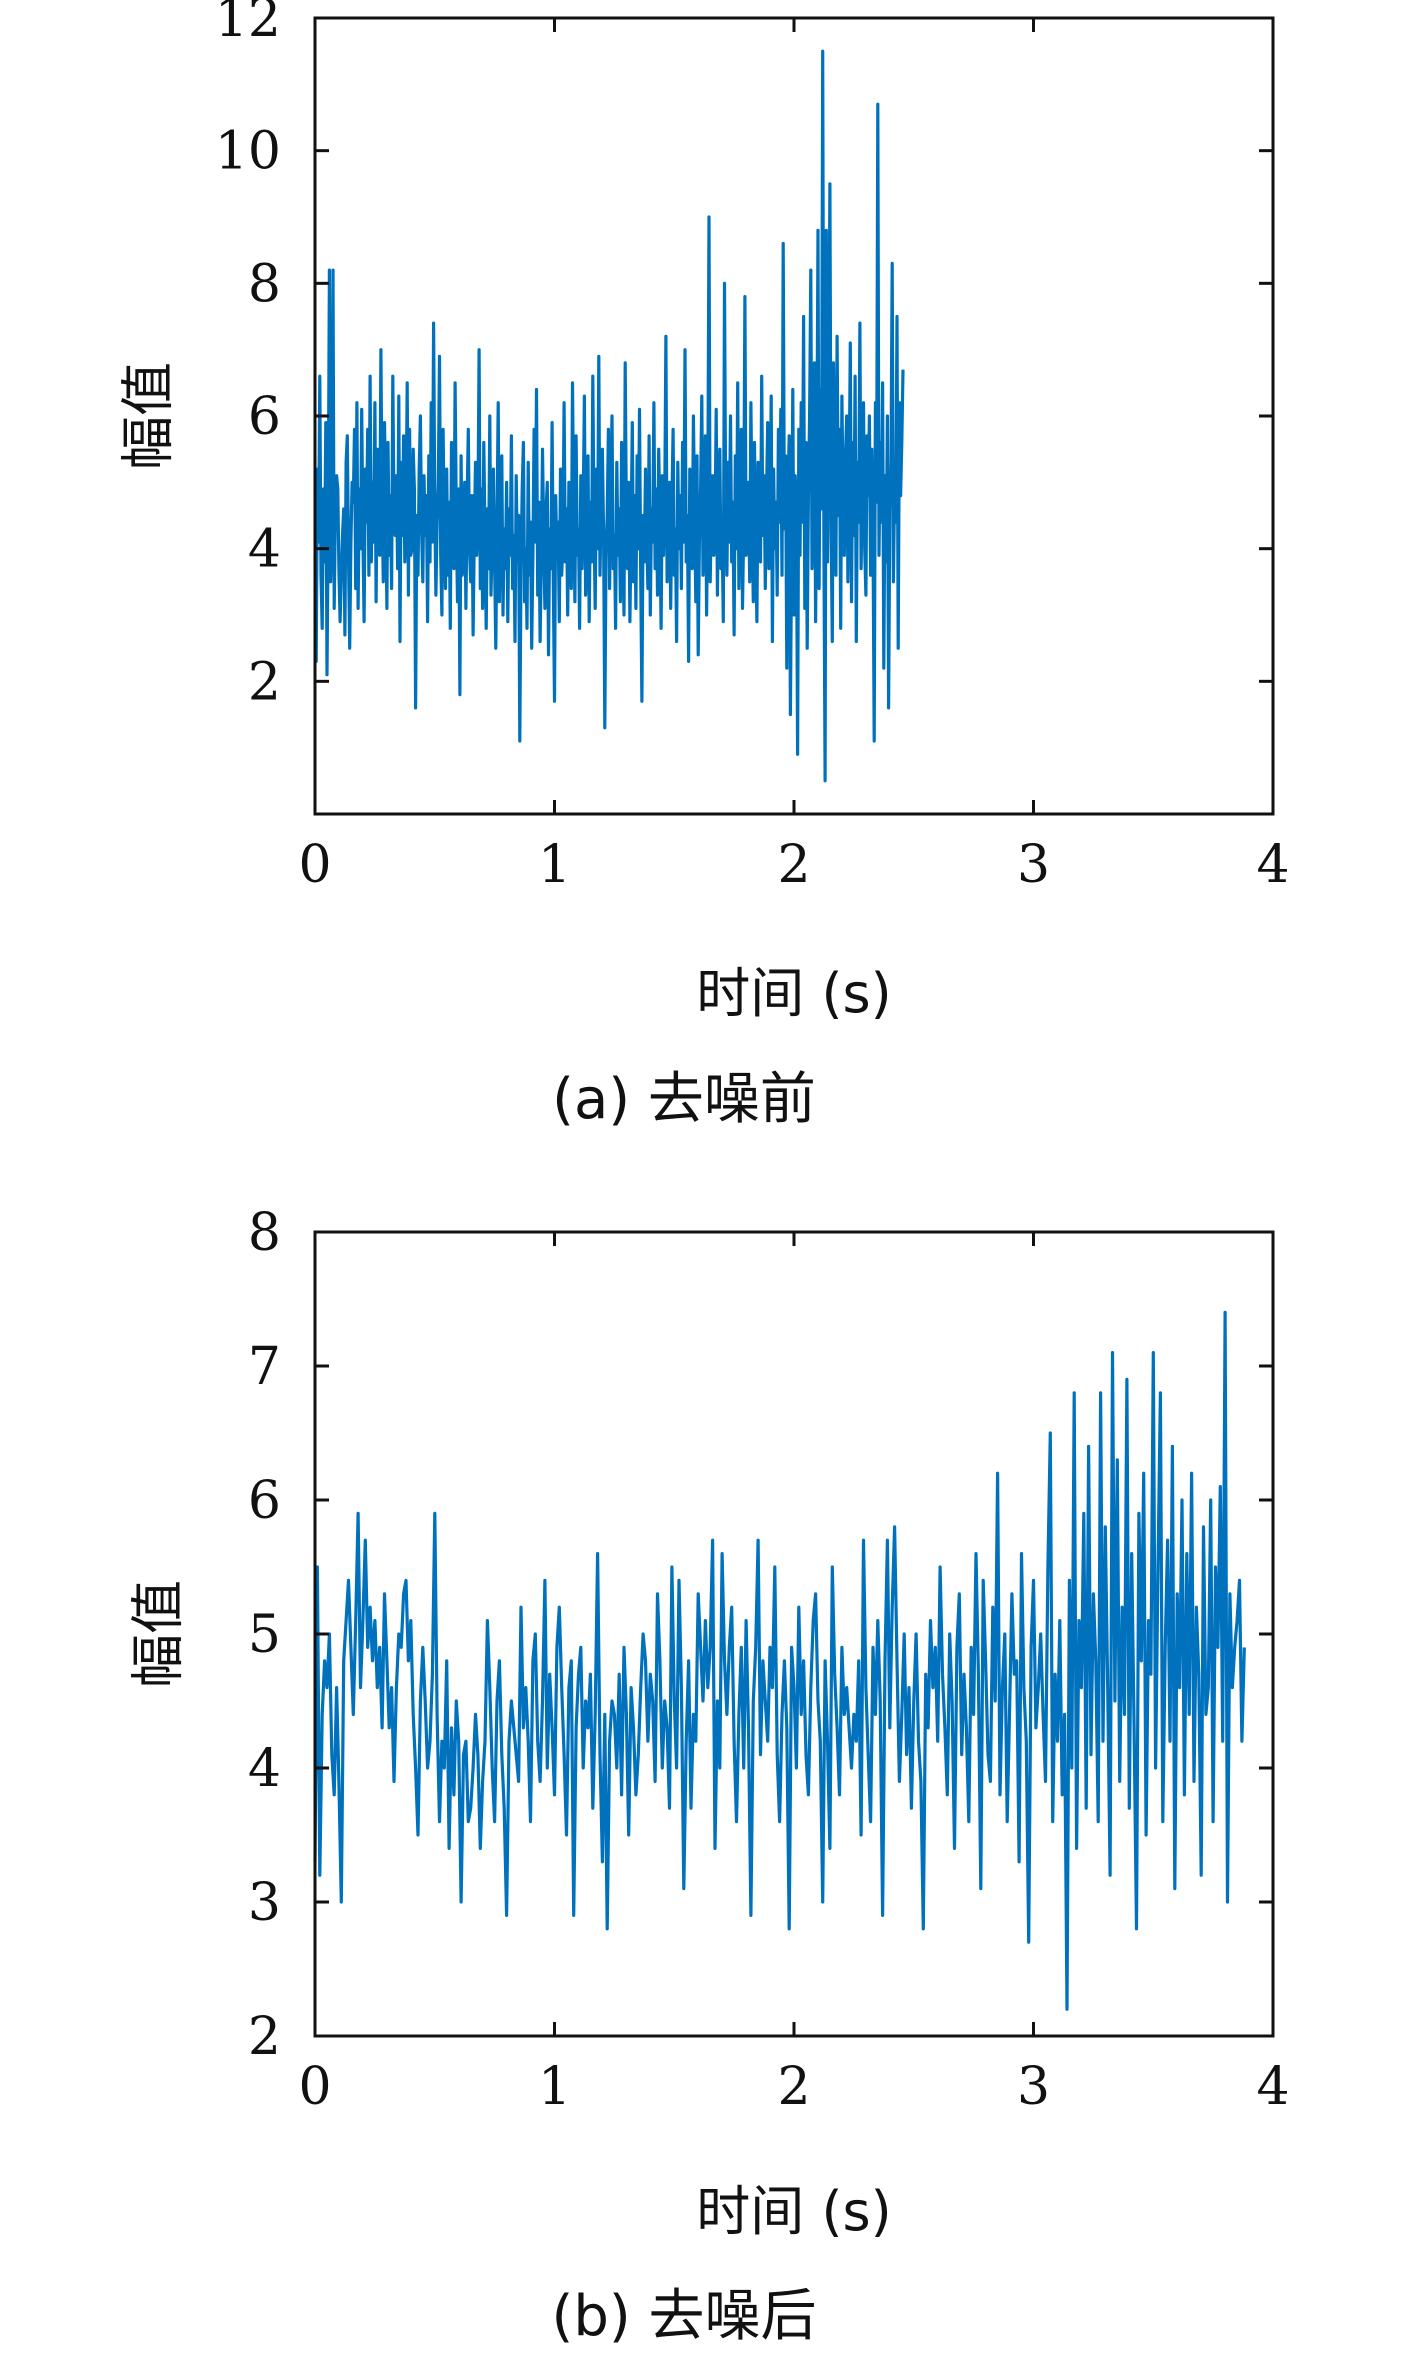  Describe the element at coordinates (248, 152) in the screenshot. I see `y-tick-label: 10` at that location.